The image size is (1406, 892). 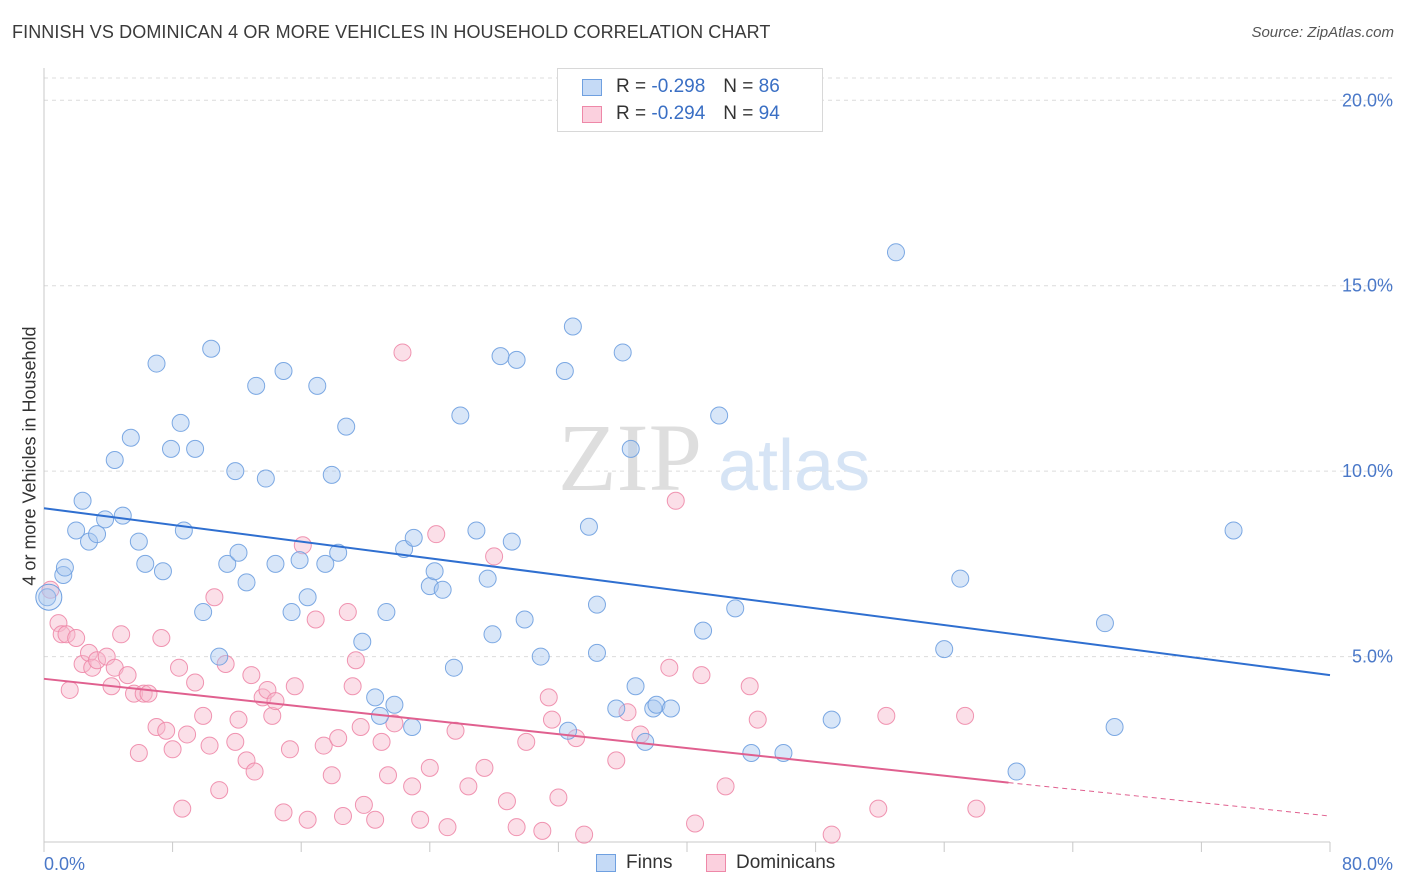 What do you see at coordinates (631, 113) in the screenshot?
I see `legend-r-label: R =` at bounding box center [631, 113].